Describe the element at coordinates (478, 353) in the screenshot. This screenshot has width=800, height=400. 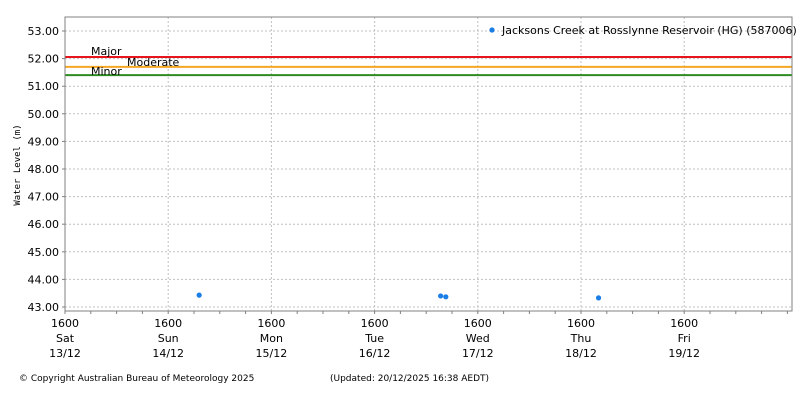
I see `svg-text: 17/12` at that location.